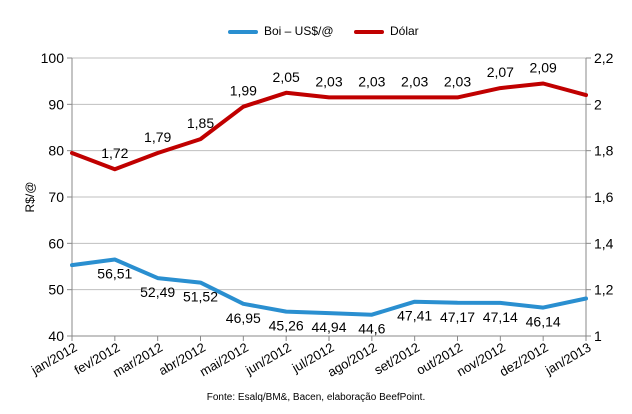 The image size is (632, 414). Describe the element at coordinates (286, 326) in the screenshot. I see `data-label-boi: 45,26` at that location.